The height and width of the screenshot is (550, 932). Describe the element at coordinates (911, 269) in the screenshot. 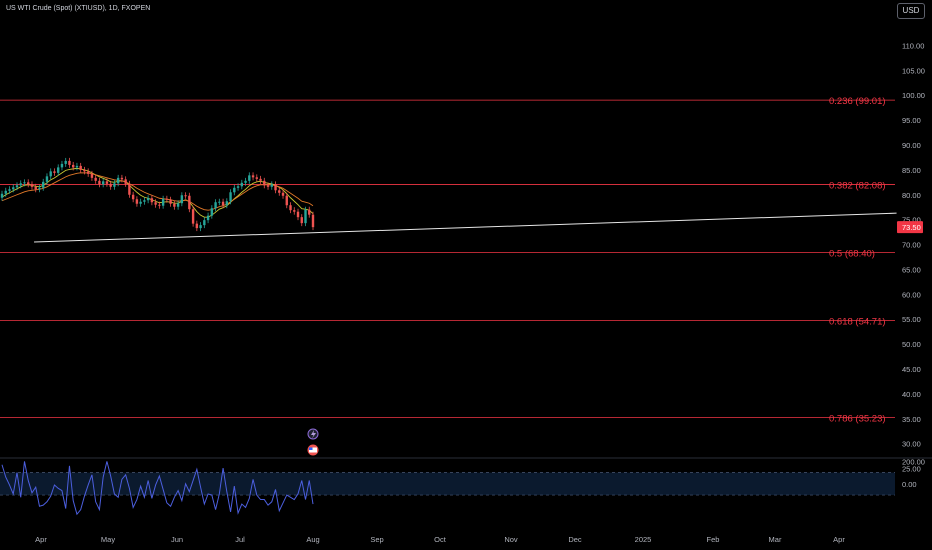

I see `price-tick: 65.00` at that location.